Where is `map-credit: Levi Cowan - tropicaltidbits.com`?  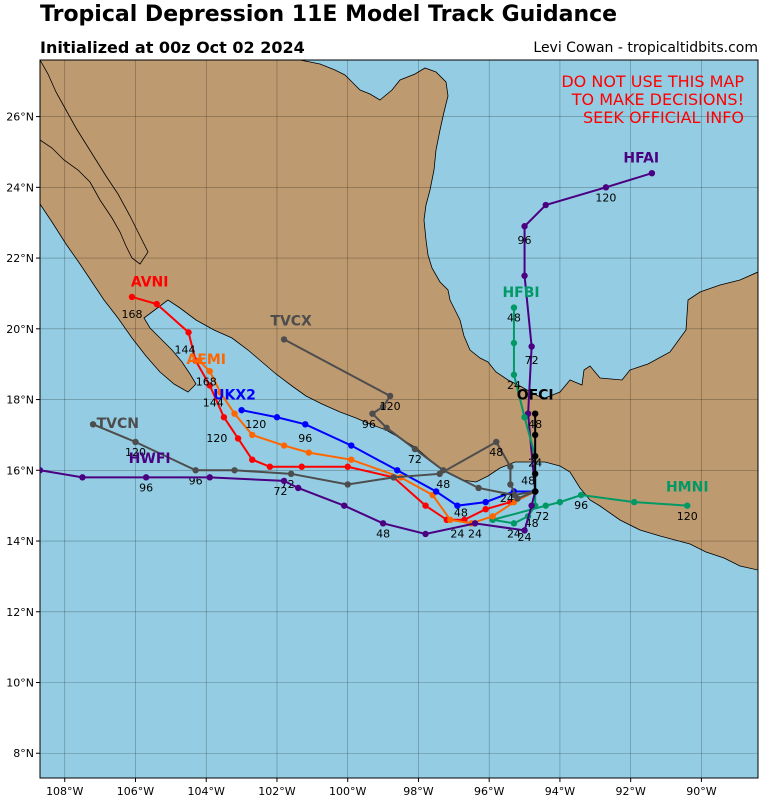
map-credit: Levi Cowan - tropicaltidbits.com is located at coordinates (645, 48).